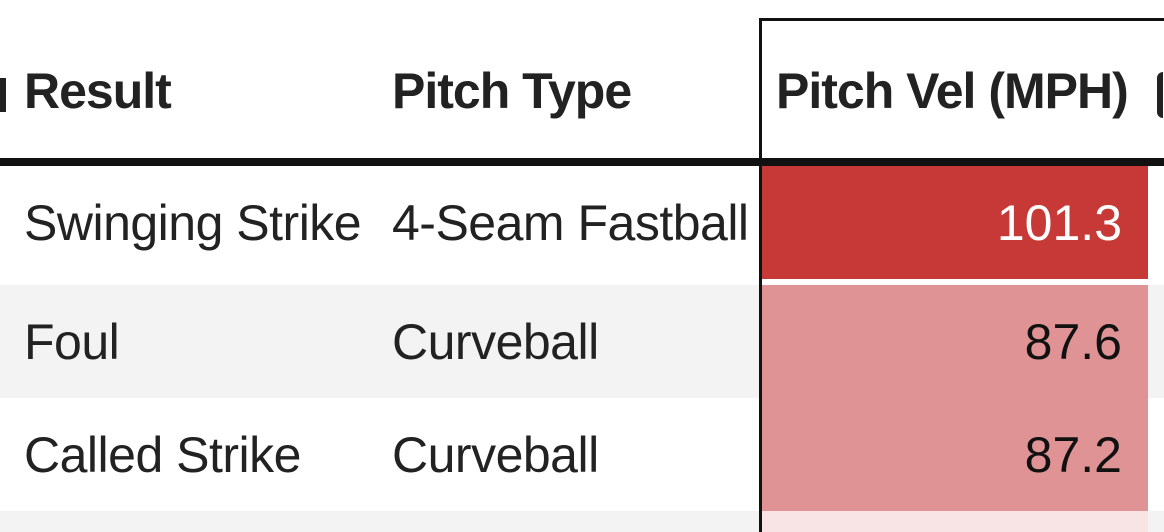 This screenshot has width=1164, height=532. Describe the element at coordinates (72, 342) in the screenshot. I see `cell-result: Foul` at that location.